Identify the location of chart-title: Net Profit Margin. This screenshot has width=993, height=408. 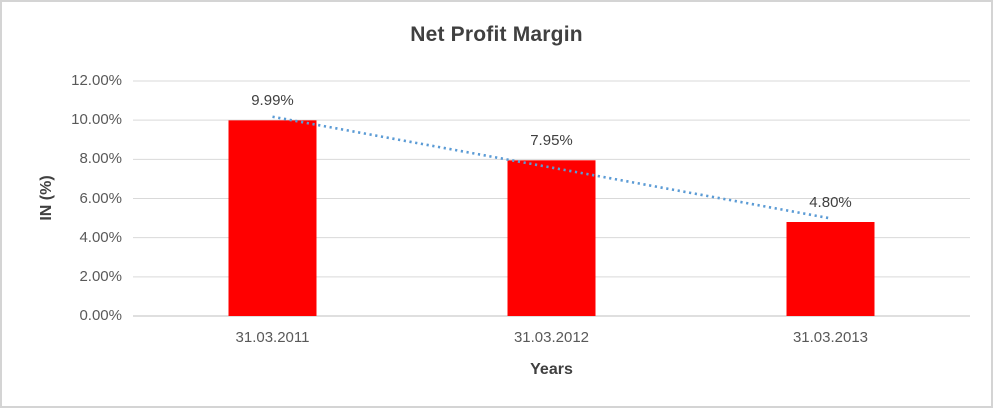
(496, 34).